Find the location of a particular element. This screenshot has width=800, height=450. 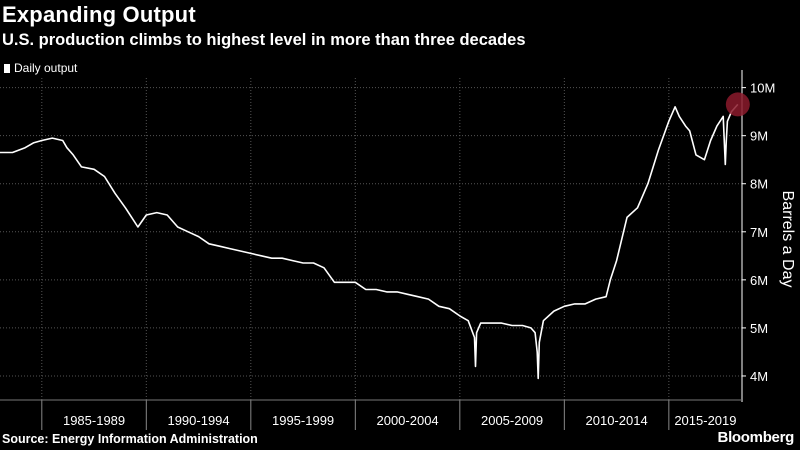

x-tick-label: 1990-1994 is located at coordinates (198, 420).